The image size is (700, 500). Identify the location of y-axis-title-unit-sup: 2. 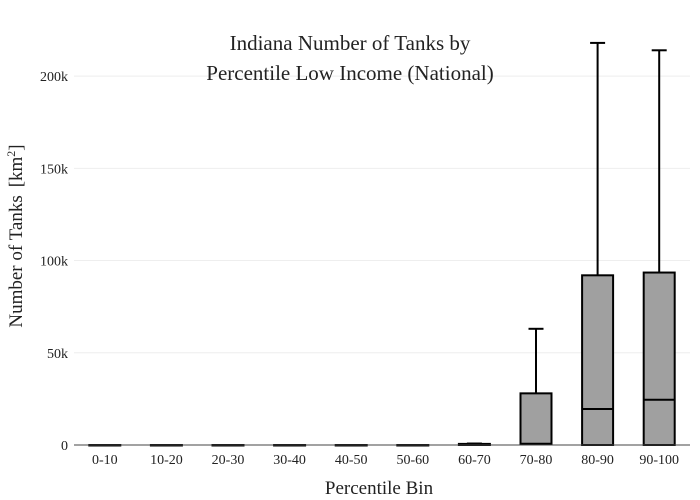
(11, 154).